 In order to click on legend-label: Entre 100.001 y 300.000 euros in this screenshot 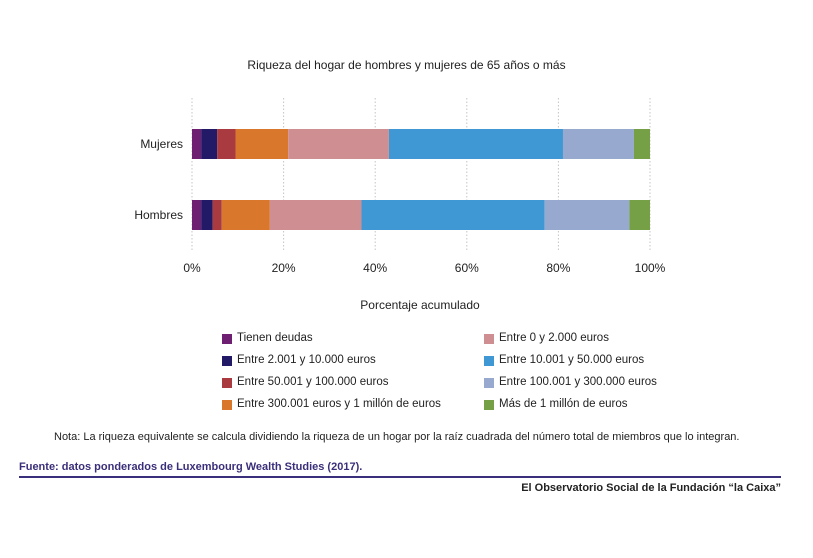, I will do `click(578, 382)`.